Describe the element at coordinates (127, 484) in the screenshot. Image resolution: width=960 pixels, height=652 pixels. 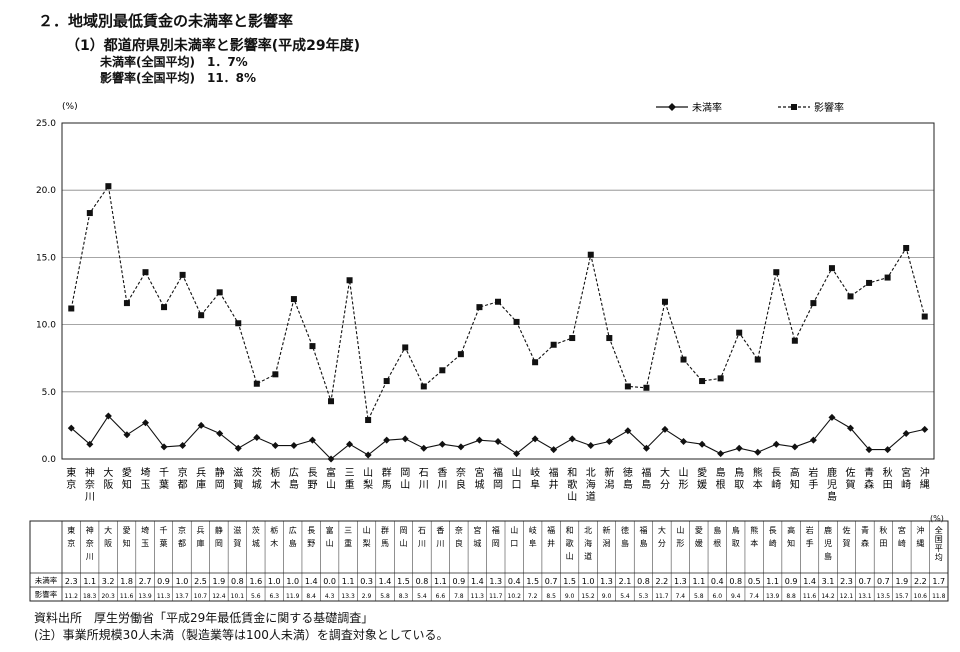
I see `x-tick-char: 知` at that location.